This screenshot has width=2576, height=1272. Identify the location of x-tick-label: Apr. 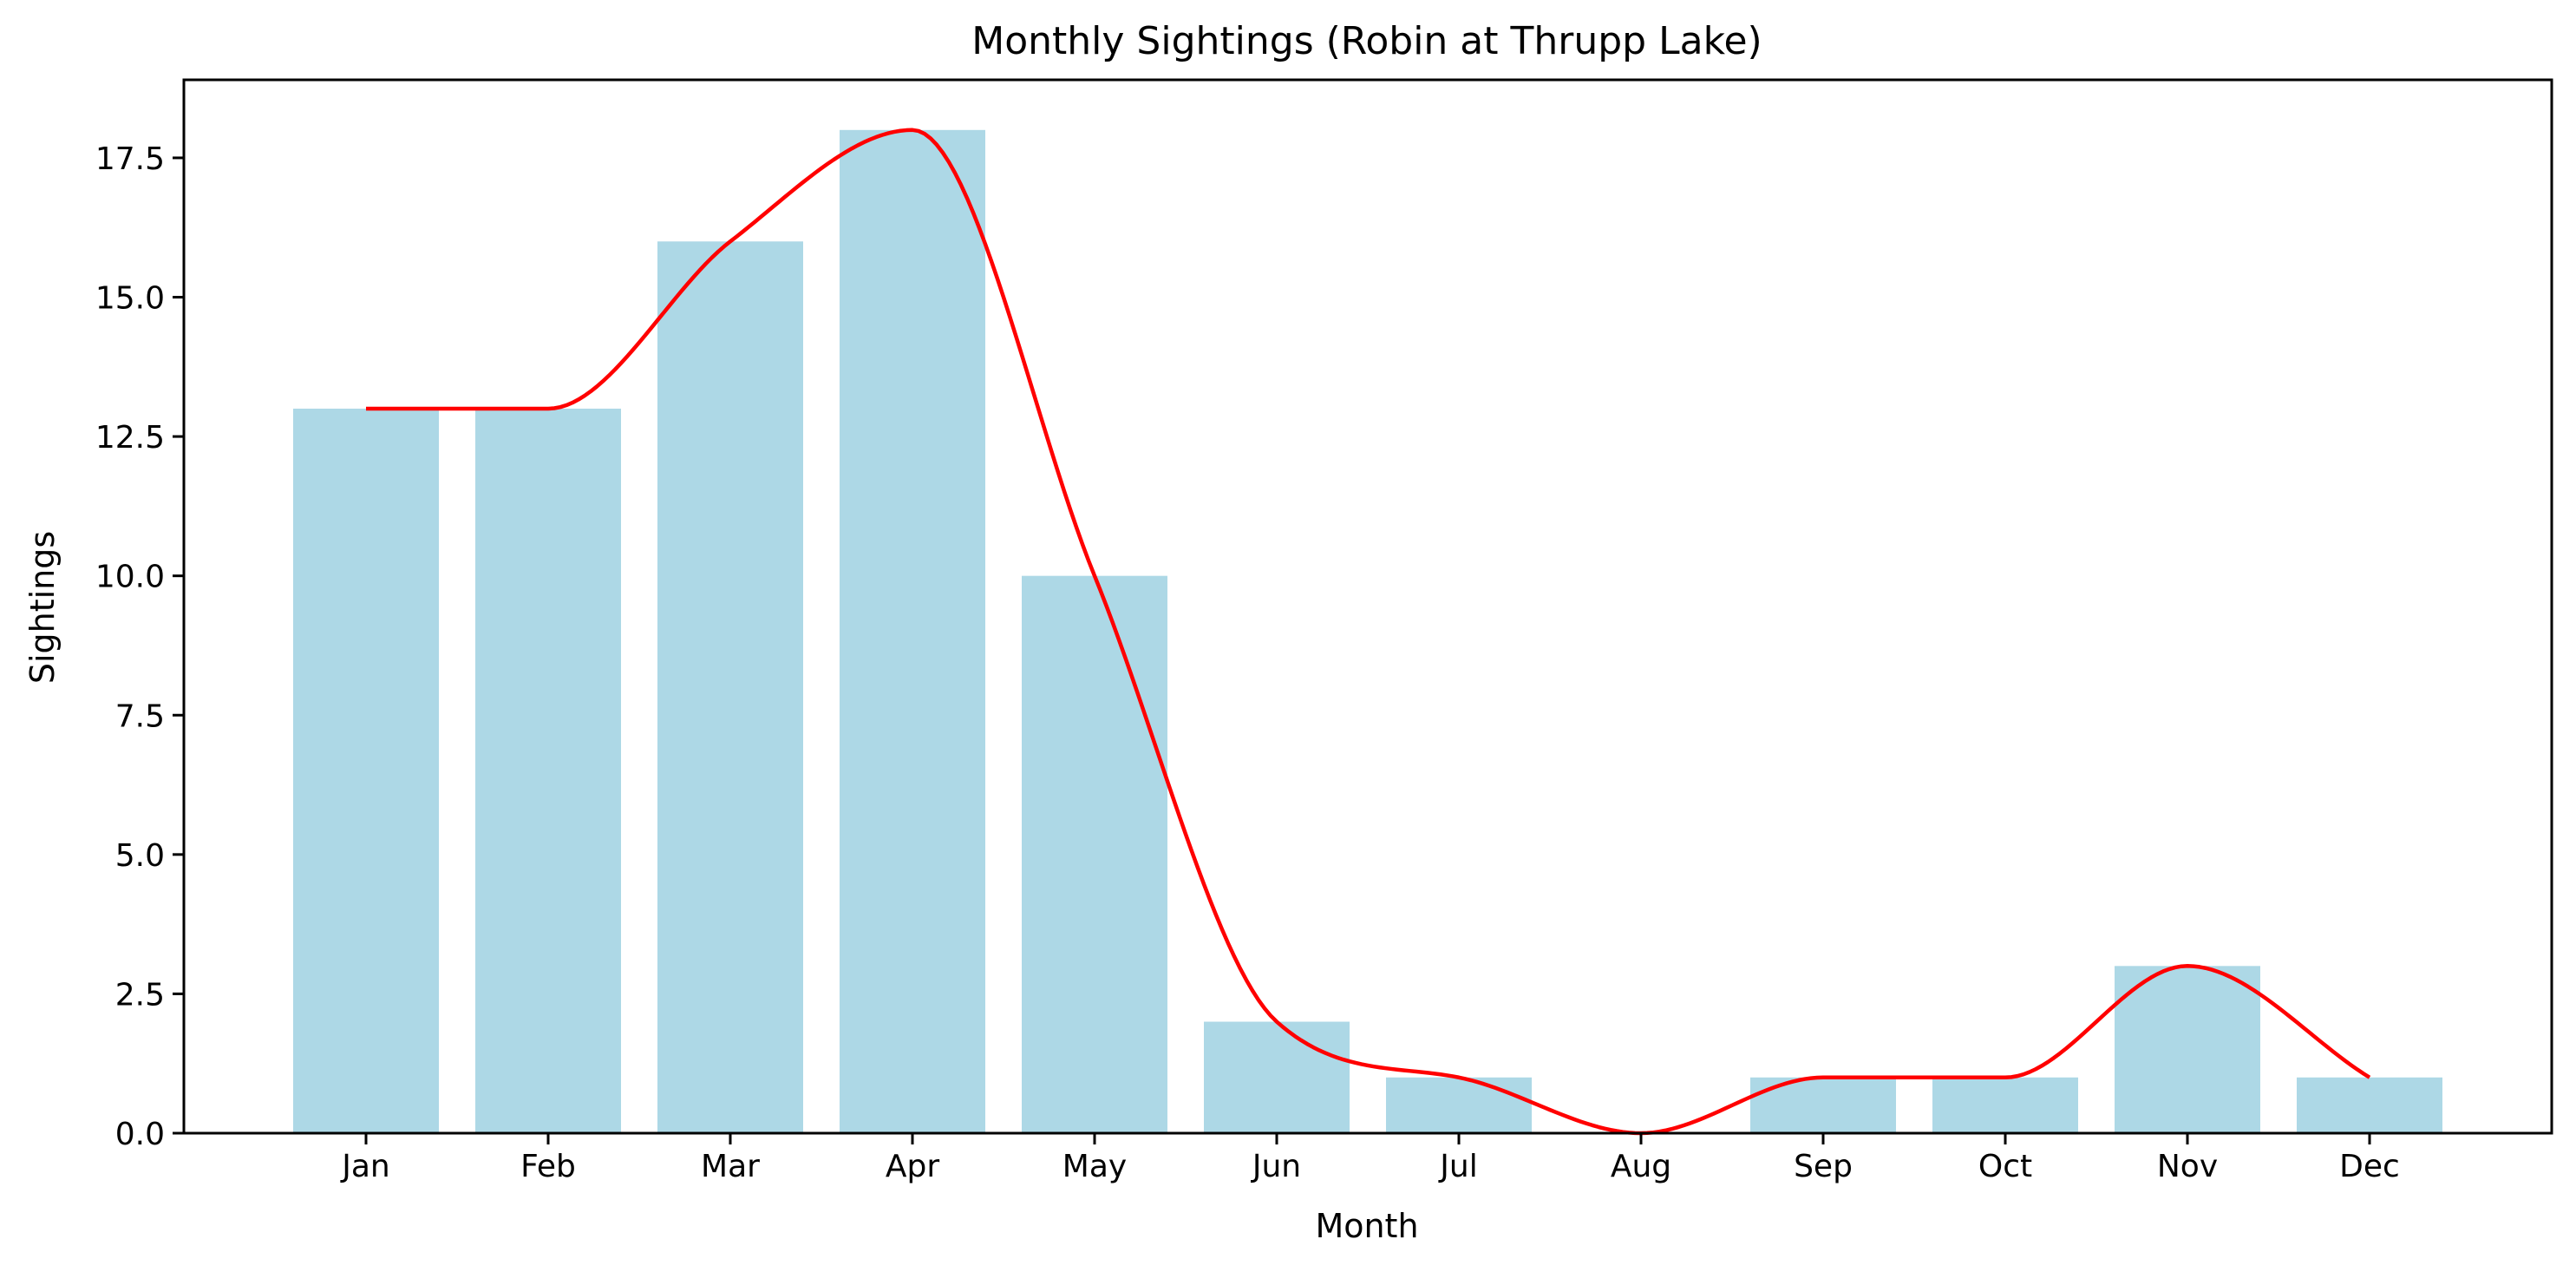
(912, 1166).